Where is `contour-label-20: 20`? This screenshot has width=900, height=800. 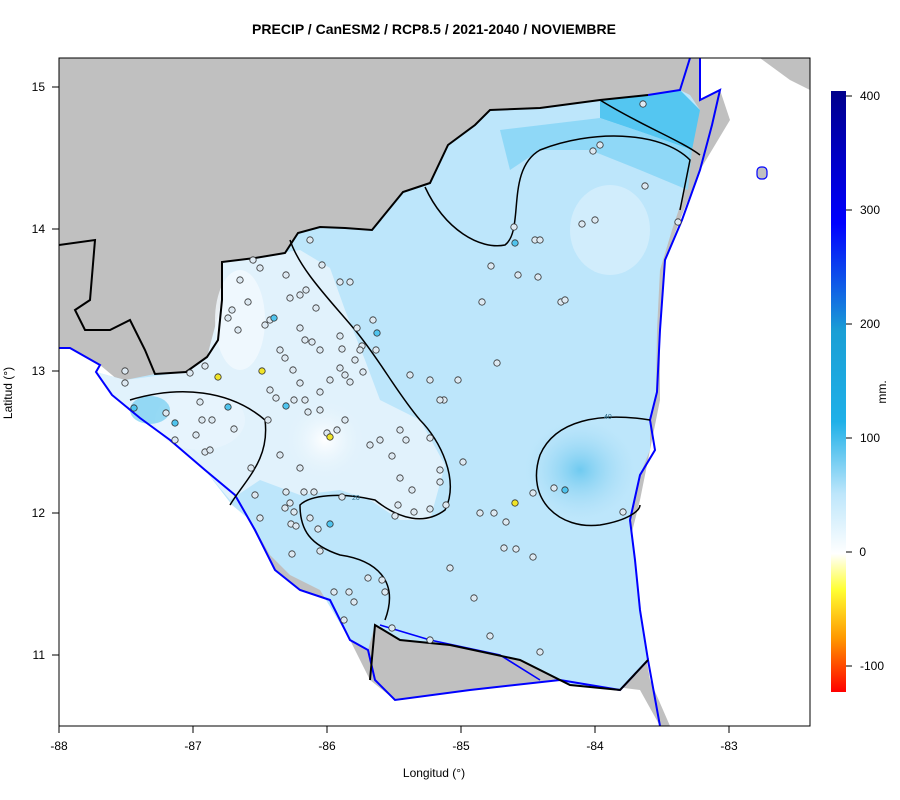
contour-label-20: 20 is located at coordinates (356, 498).